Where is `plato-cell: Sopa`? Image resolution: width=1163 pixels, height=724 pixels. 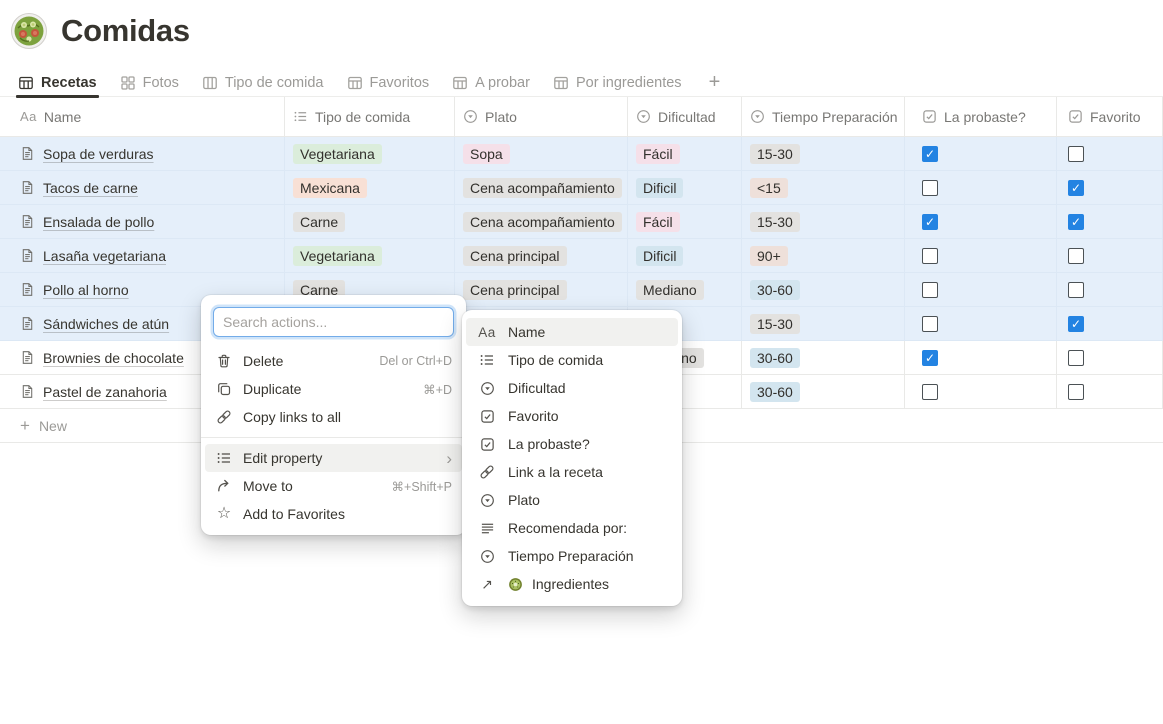 plato-cell: Sopa is located at coordinates (541, 154).